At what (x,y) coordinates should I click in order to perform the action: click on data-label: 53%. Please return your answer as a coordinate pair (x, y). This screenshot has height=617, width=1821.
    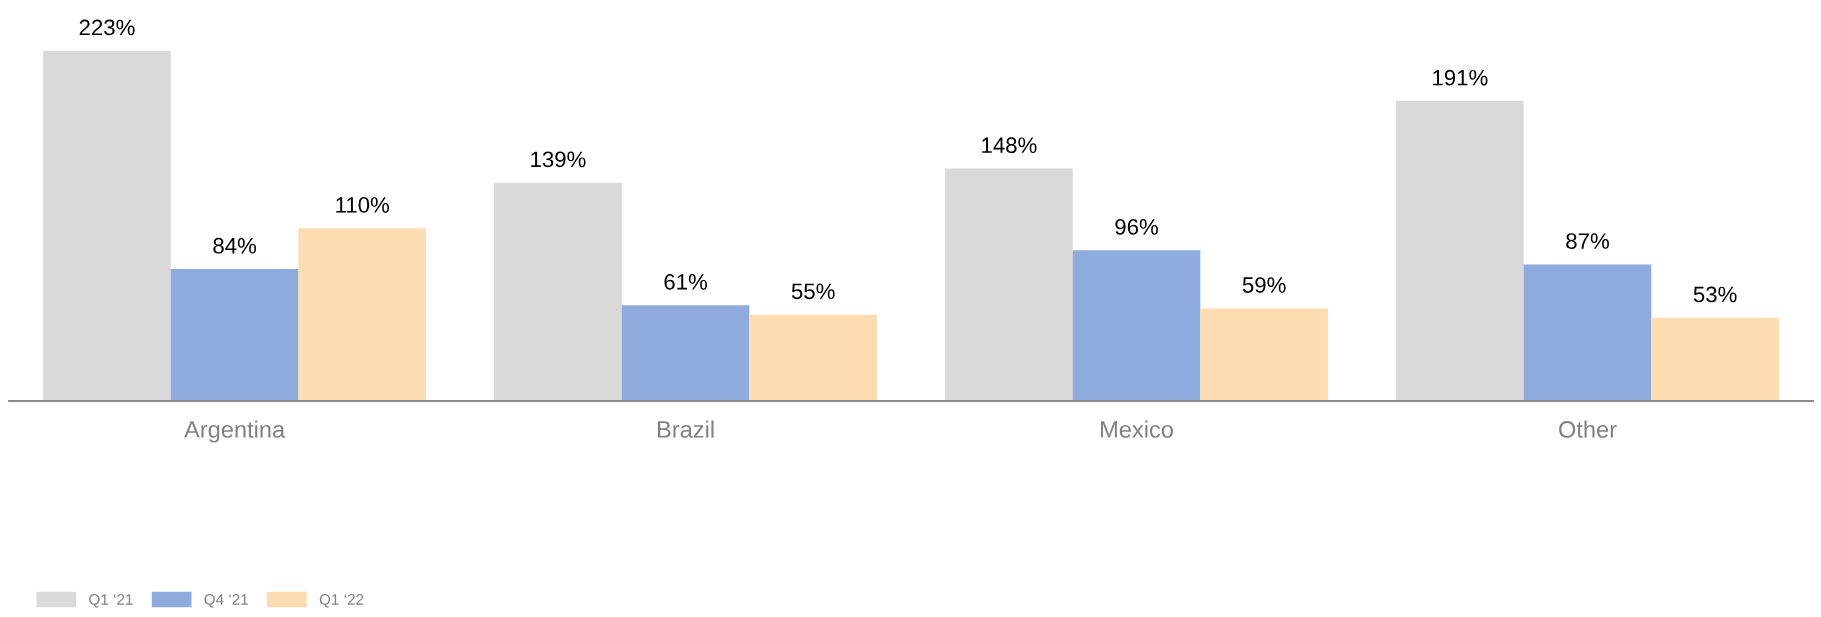
    Looking at the image, I should click on (1715, 294).